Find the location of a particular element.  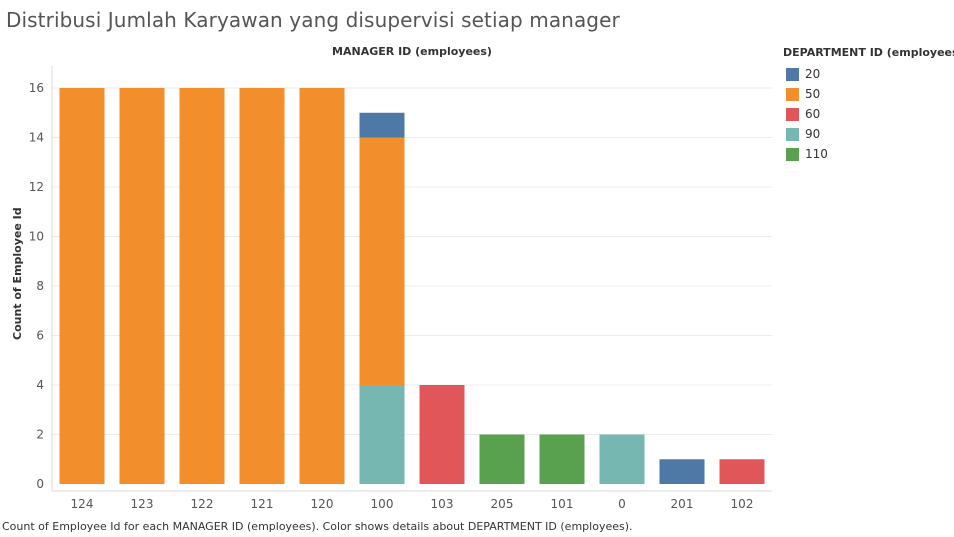

legend-label: 110 is located at coordinates (816, 154).